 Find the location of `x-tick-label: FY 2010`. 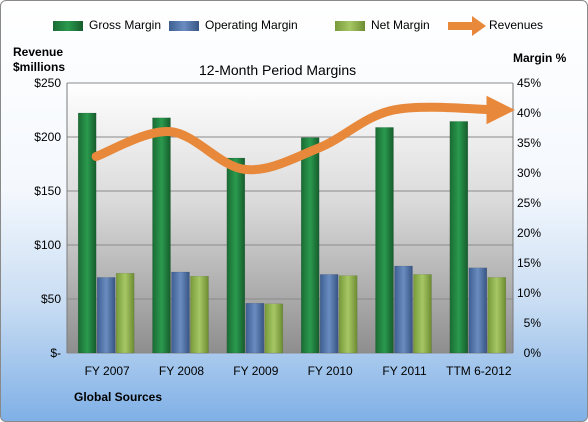

x-tick-label: FY 2010 is located at coordinates (330, 371).